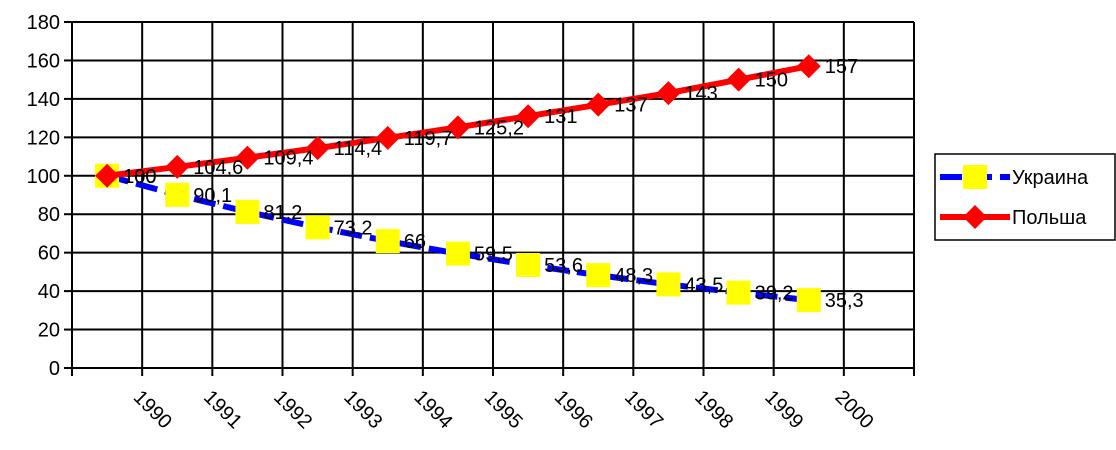 This screenshot has width=1116, height=450. I want to click on data-label: 66, so click(415, 242).